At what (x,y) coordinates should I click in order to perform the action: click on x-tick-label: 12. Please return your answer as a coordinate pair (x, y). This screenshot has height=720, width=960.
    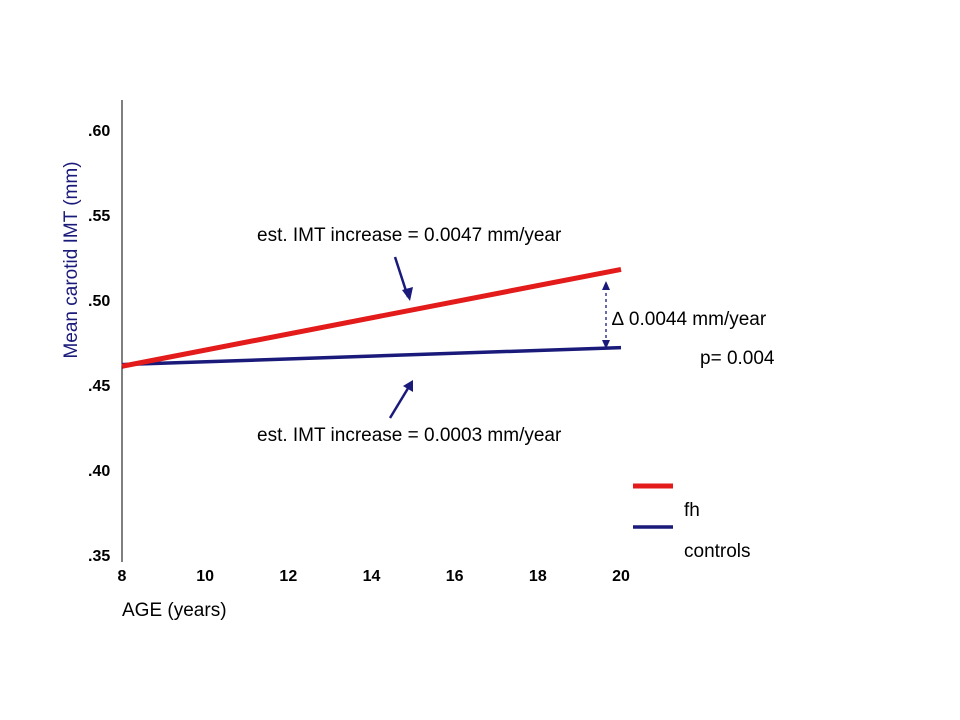
    Looking at the image, I should click on (288, 576).